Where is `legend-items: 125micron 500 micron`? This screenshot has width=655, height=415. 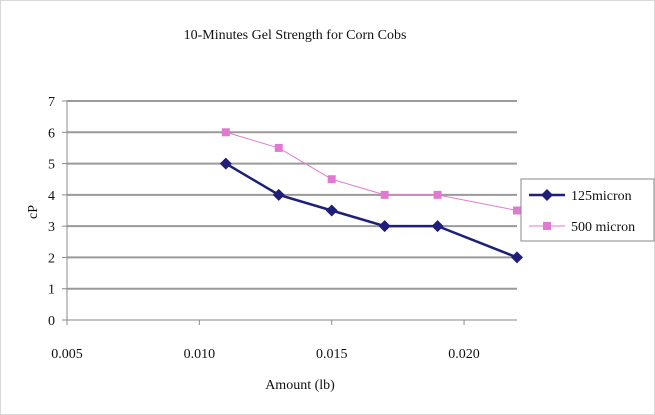
legend-items: 125micron 500 micron is located at coordinates (582, 212).